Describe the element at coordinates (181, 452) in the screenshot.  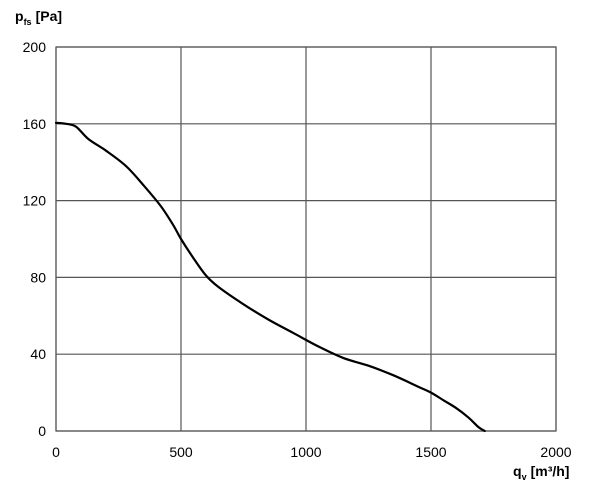
I see `x-tick-label: 500` at that location.